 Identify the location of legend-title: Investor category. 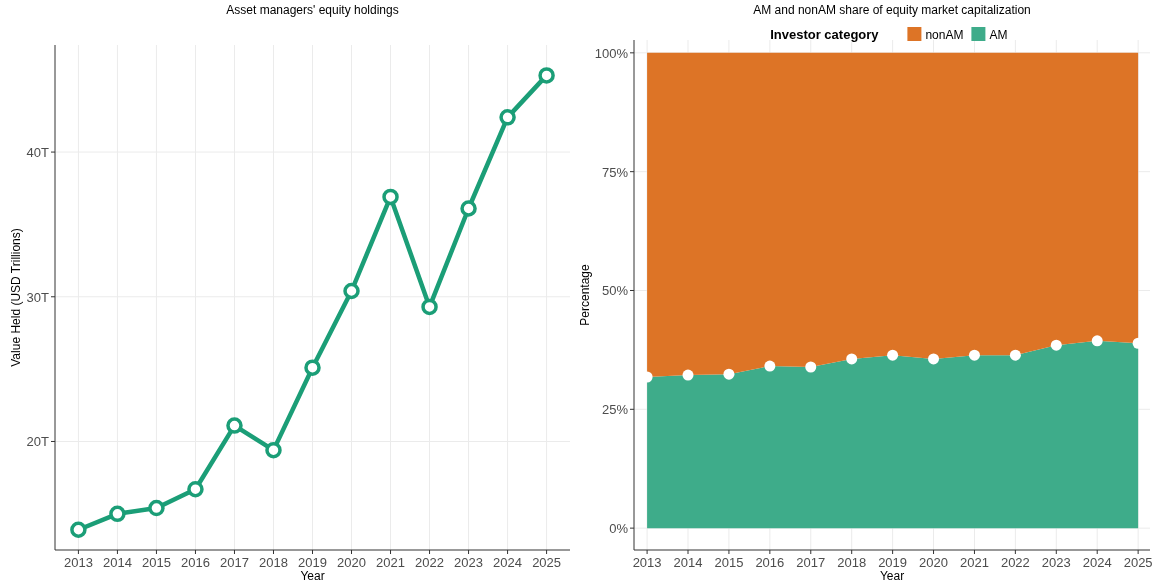
(825, 34).